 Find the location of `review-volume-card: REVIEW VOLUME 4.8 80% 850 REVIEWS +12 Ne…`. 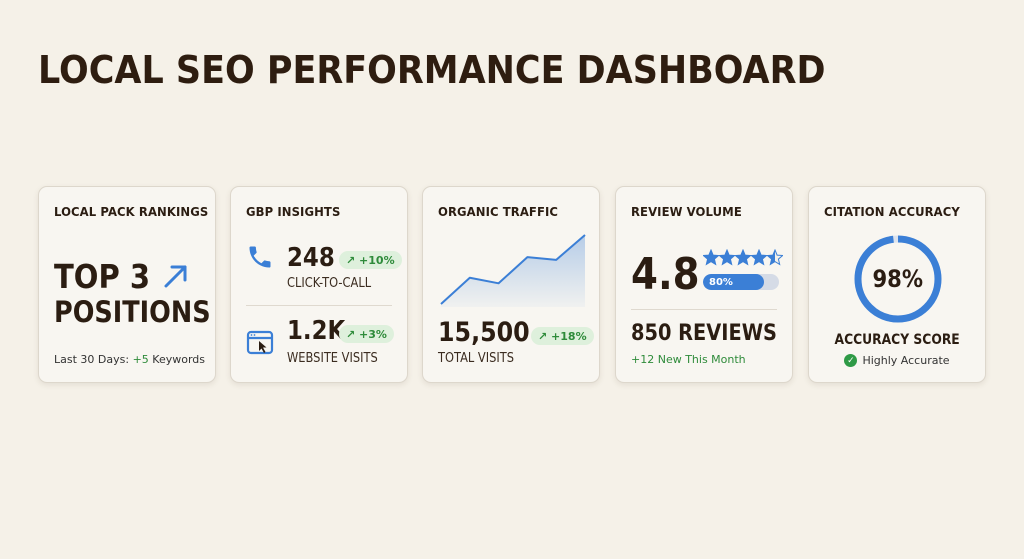

review-volume-card: REVIEW VOLUME 4.8 80% 850 REVIEWS +12 Ne… is located at coordinates (704, 284).